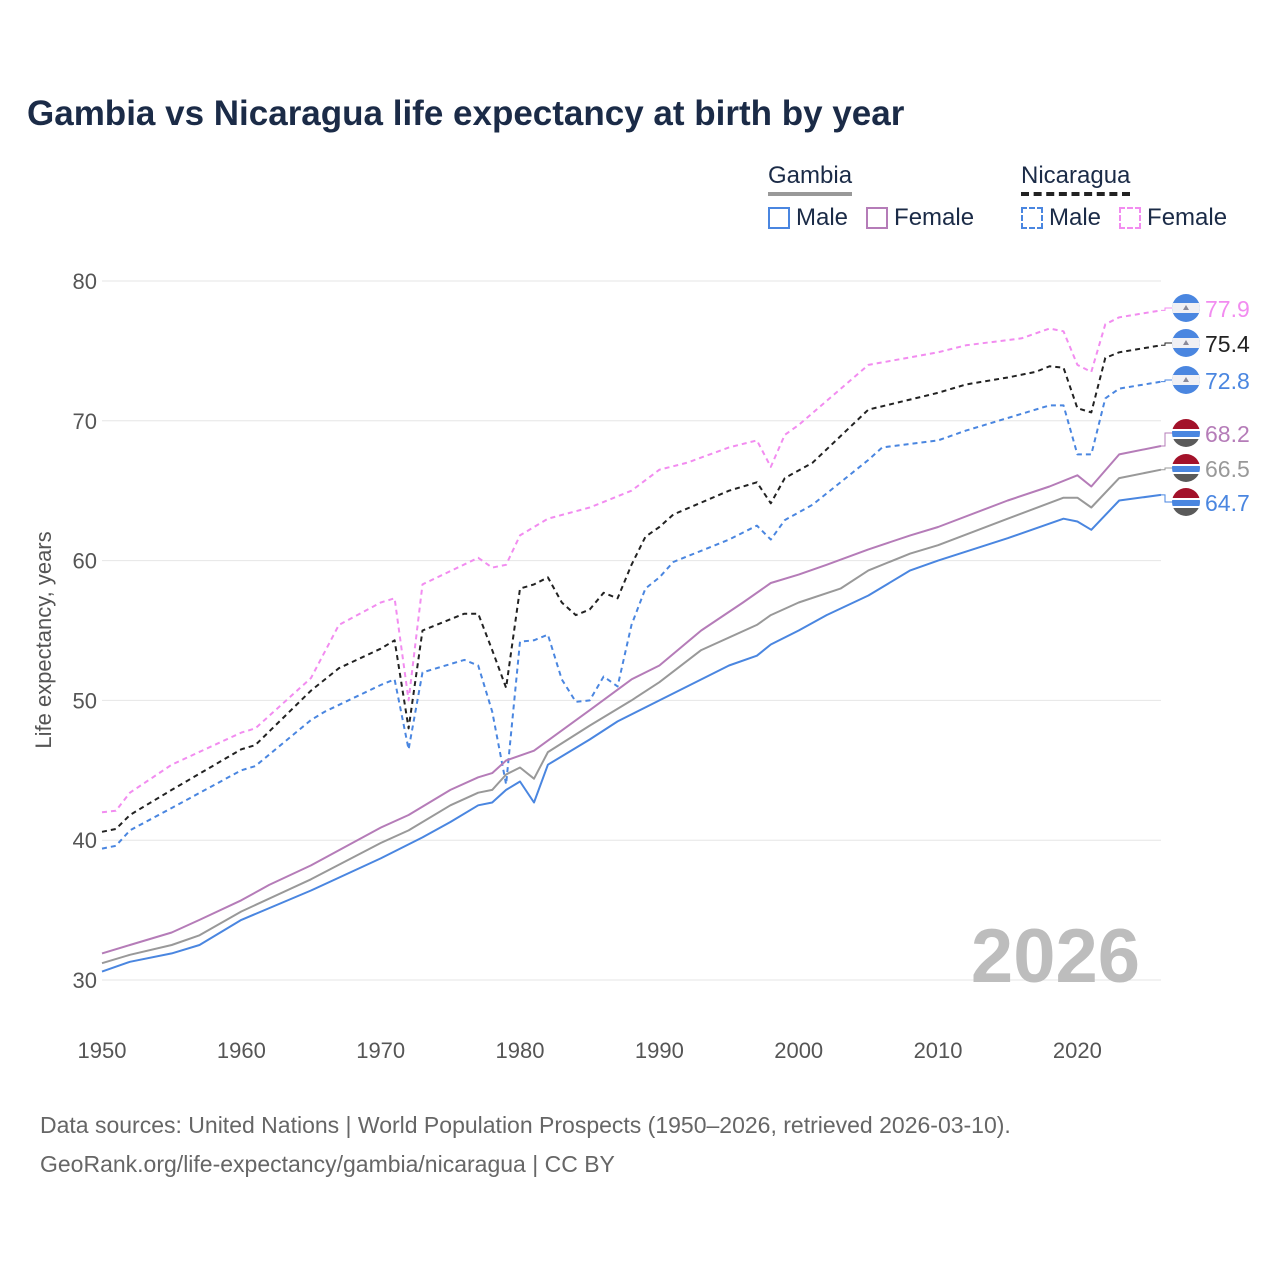 Image resolution: width=1280 pixels, height=1280 pixels. I want to click on x-tick-label: 1980, so click(520, 1050).